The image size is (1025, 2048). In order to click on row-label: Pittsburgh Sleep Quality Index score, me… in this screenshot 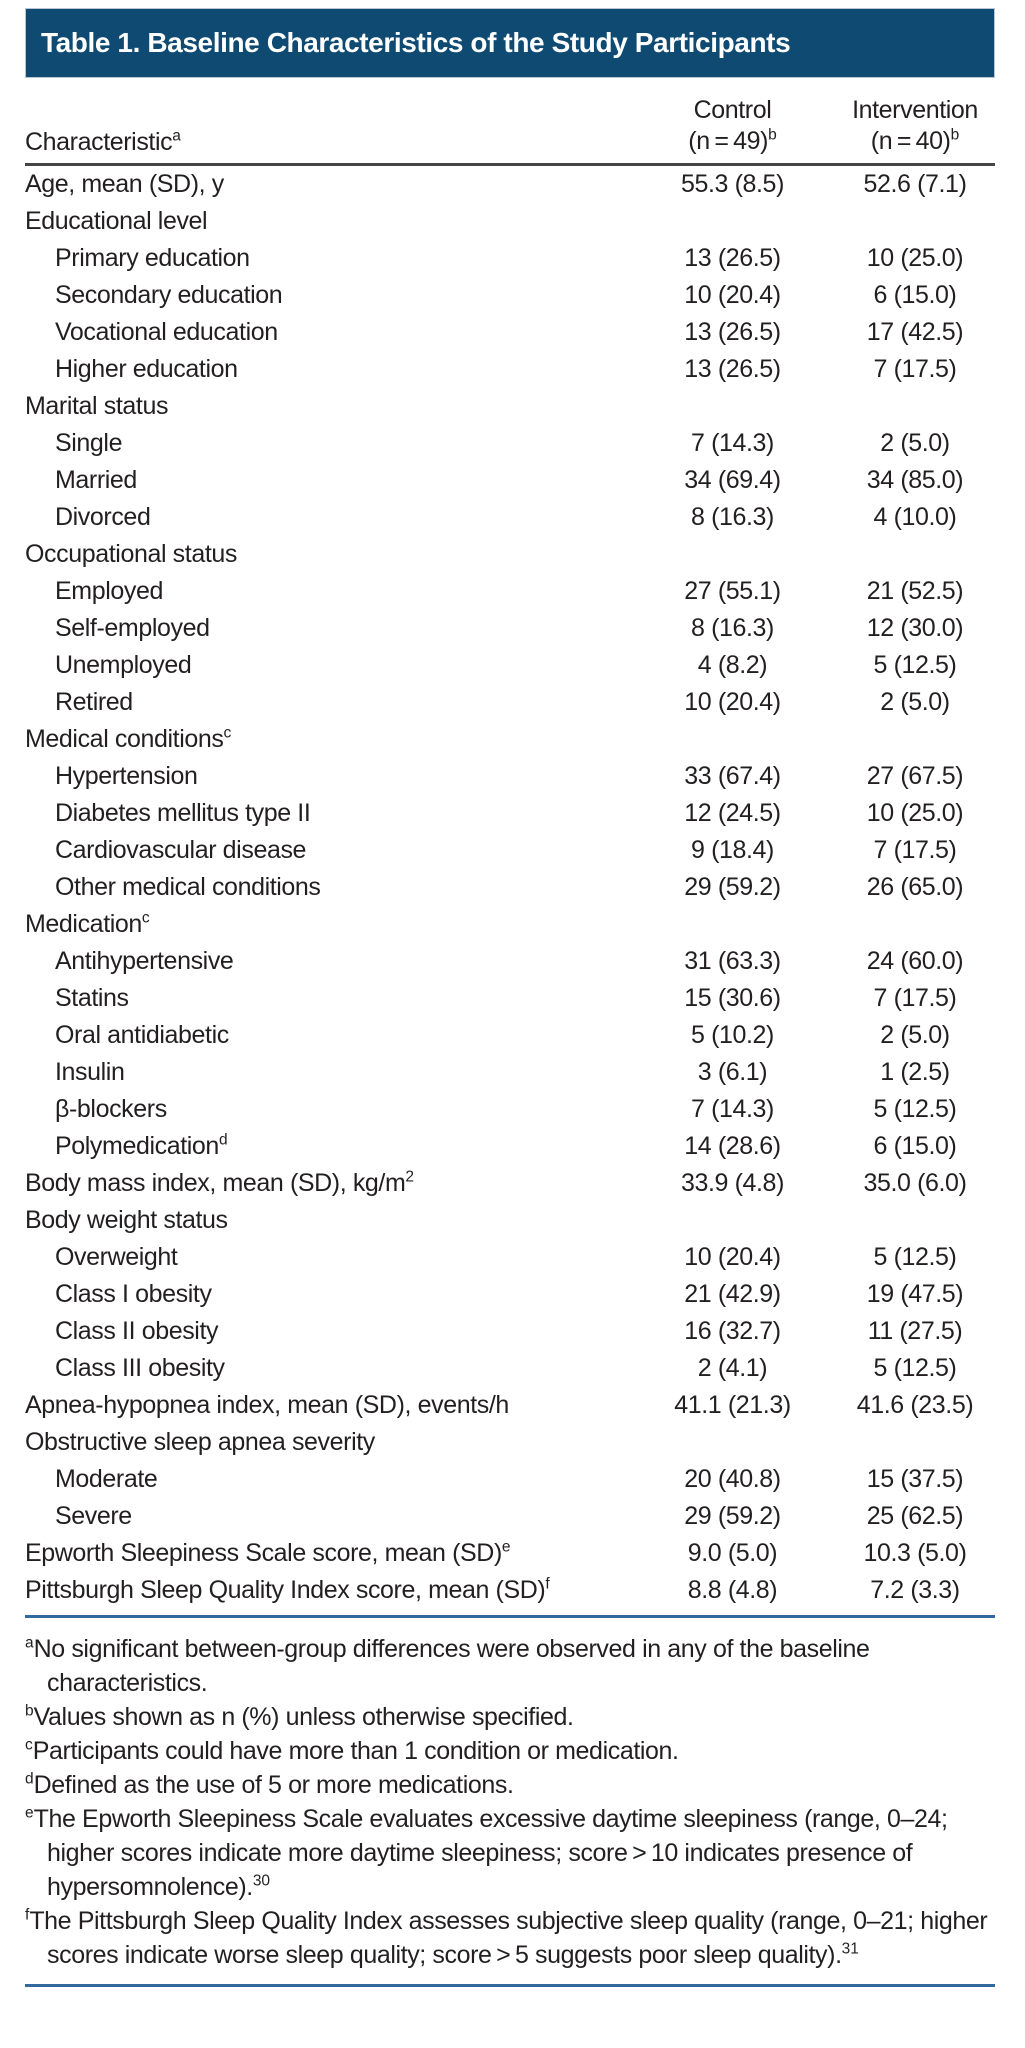, I will do `click(287, 1589)`.